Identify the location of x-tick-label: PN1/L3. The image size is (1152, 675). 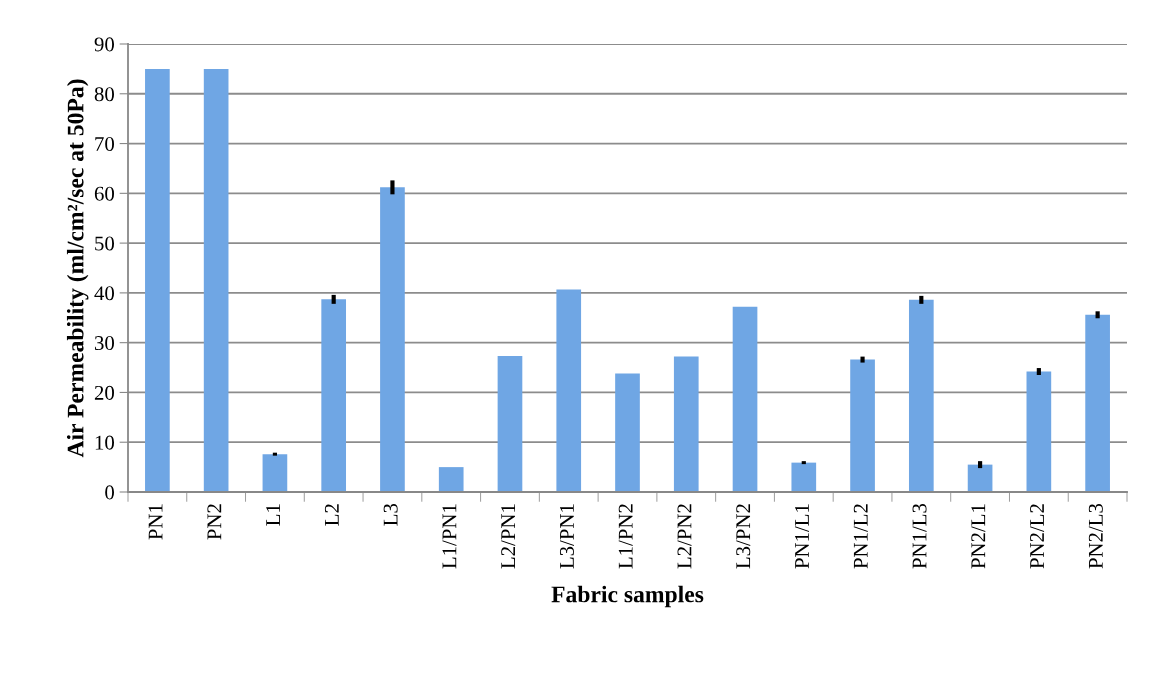
(919, 536).